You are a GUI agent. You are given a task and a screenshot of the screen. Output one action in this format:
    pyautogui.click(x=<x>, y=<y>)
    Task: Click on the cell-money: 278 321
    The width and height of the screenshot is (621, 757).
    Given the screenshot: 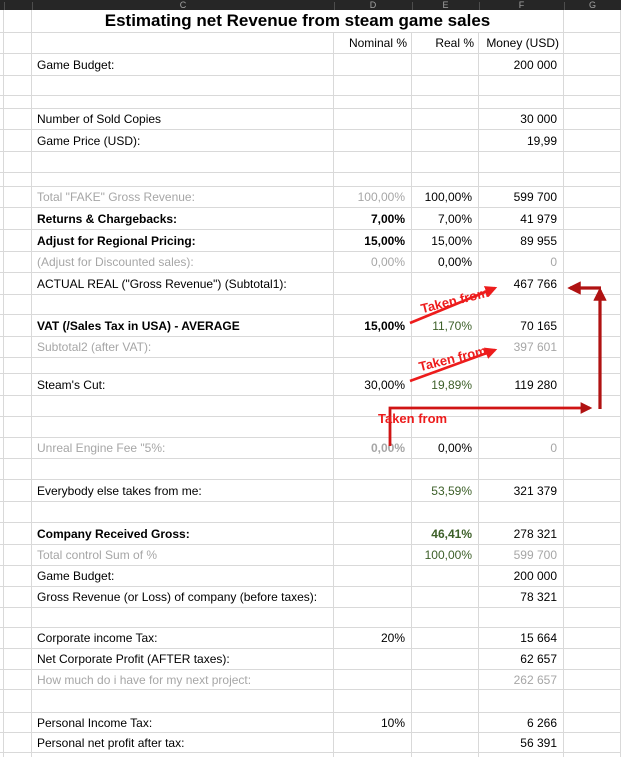 What is the action you would take?
    pyautogui.click(x=521, y=534)
    